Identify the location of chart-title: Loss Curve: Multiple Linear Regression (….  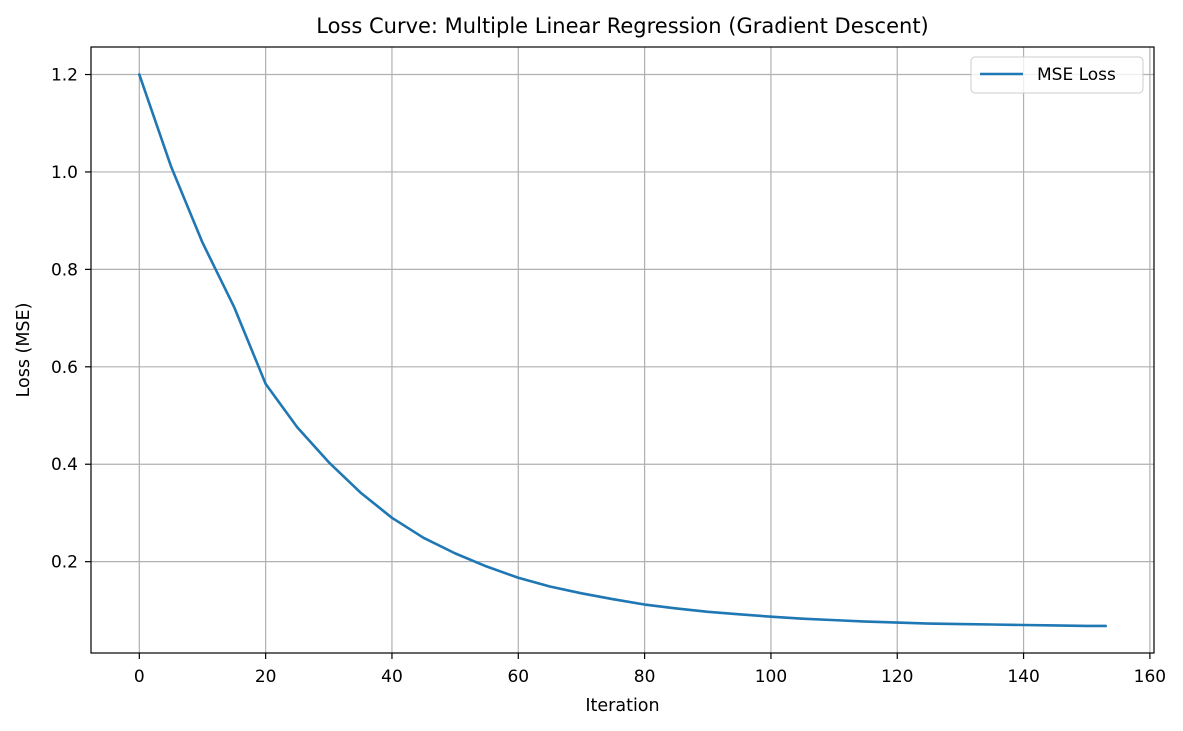
(622, 26).